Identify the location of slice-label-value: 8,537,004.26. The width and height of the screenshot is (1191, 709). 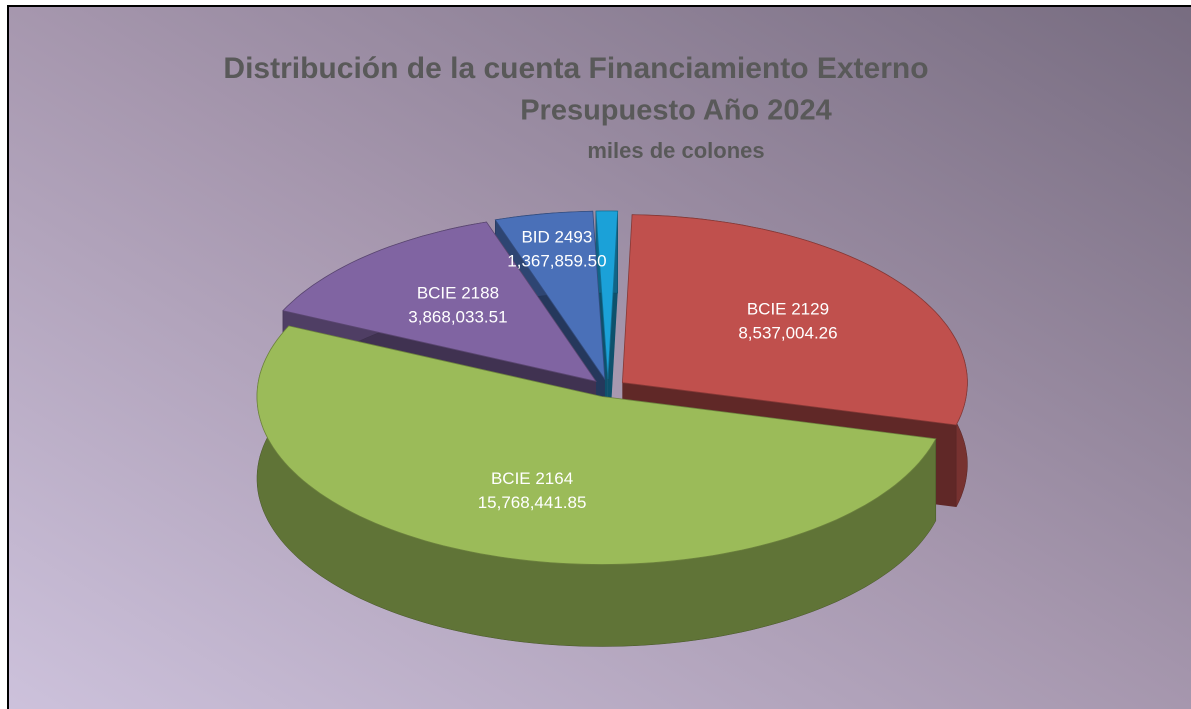
(787, 333).